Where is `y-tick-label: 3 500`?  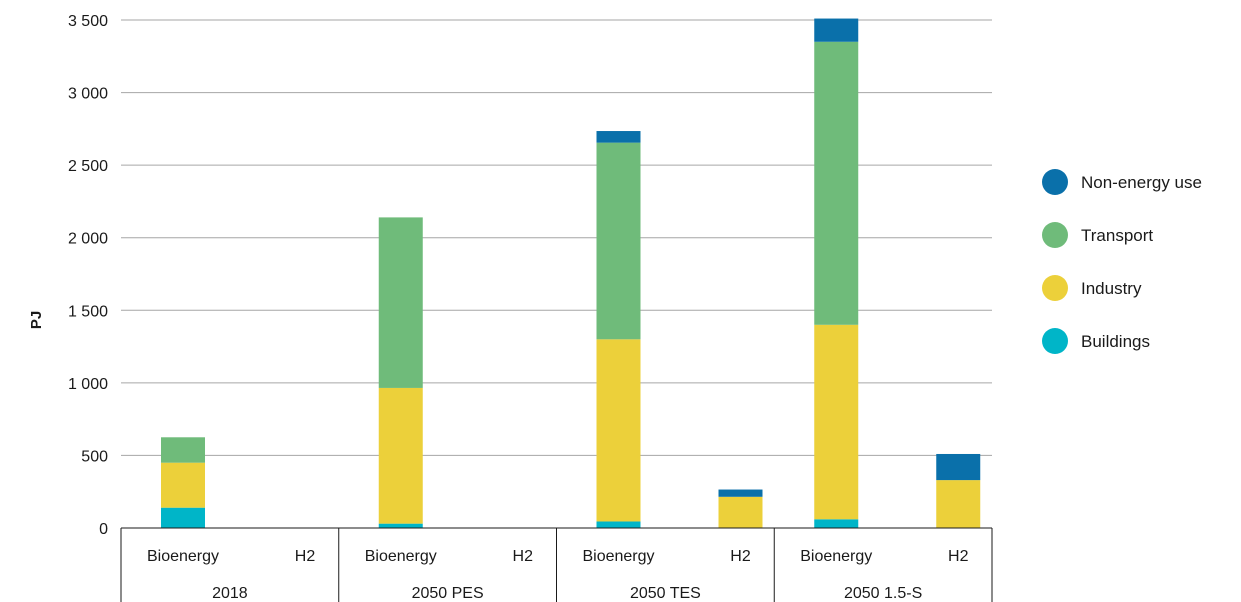 y-tick-label: 3 500 is located at coordinates (88, 21).